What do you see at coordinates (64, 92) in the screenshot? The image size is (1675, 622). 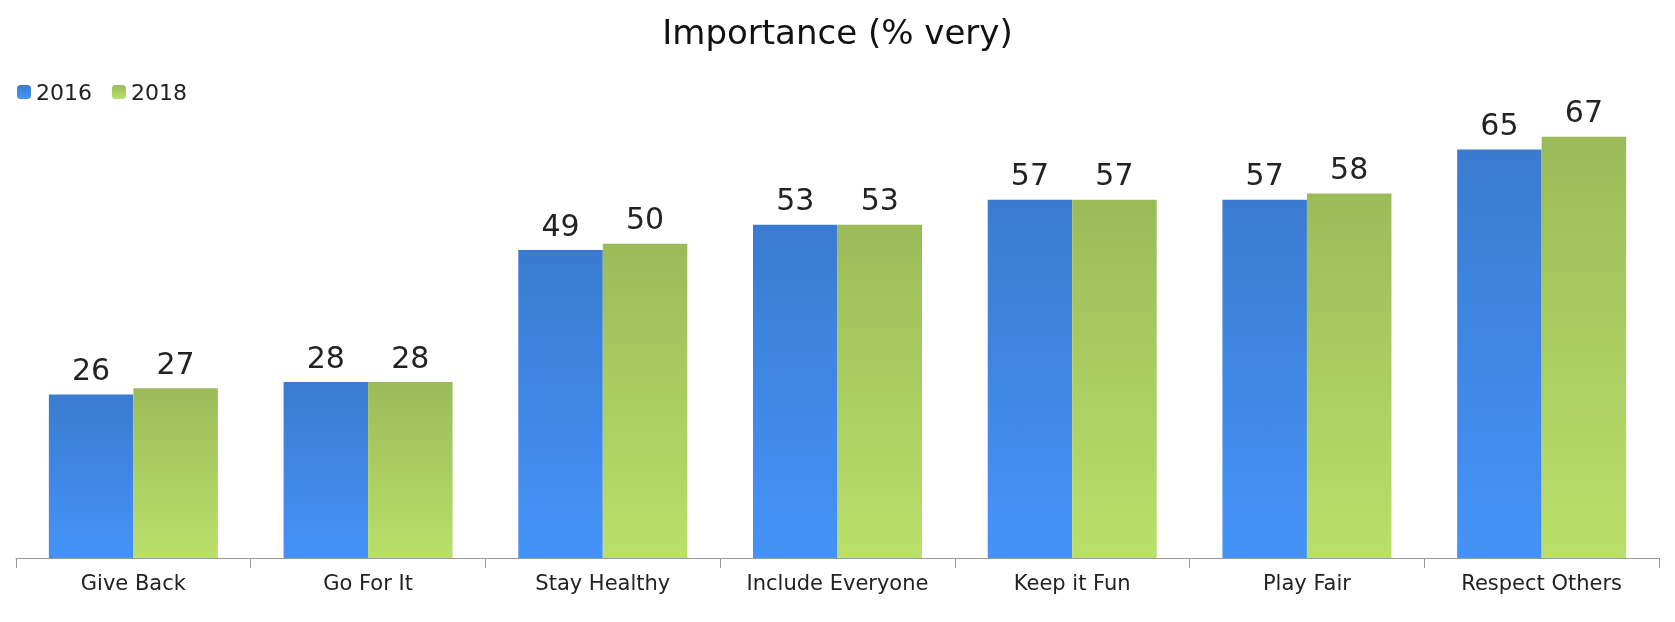 I see `legend-label: 2016` at bounding box center [64, 92].